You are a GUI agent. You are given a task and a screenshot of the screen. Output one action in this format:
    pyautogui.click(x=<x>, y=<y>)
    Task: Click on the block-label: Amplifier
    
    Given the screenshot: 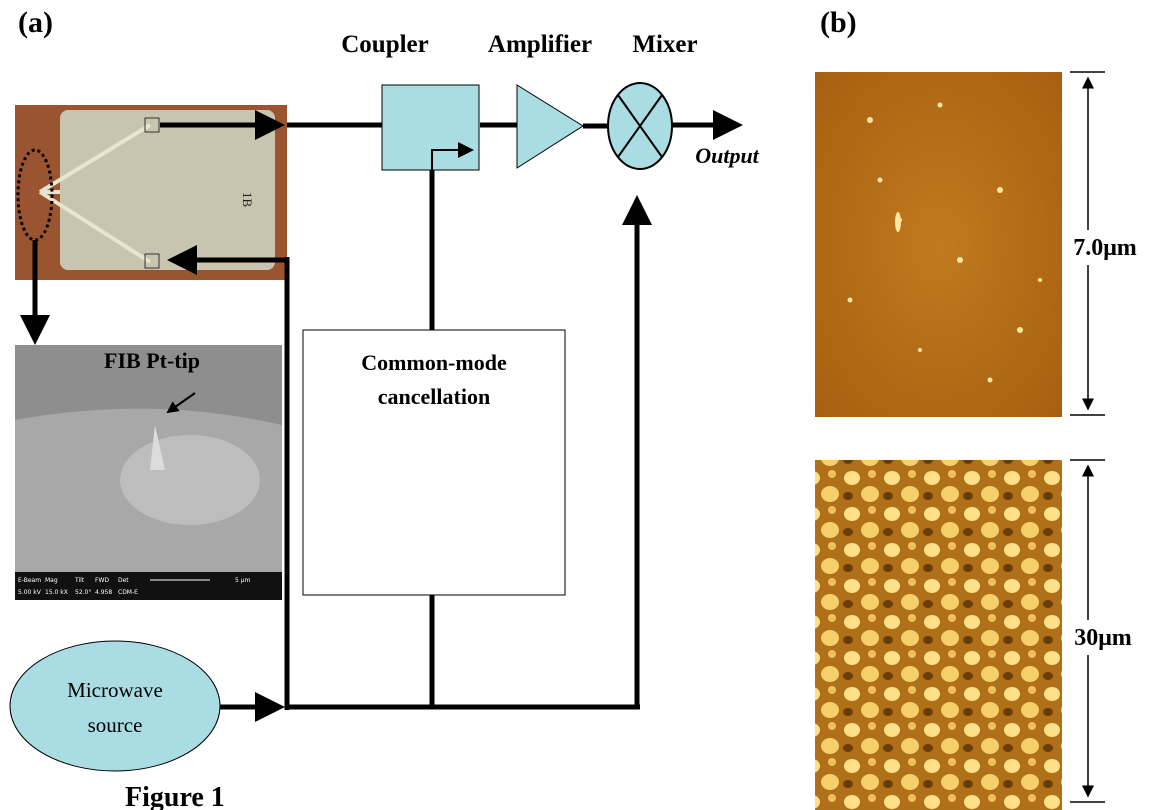 What is the action you would take?
    pyautogui.click(x=540, y=44)
    